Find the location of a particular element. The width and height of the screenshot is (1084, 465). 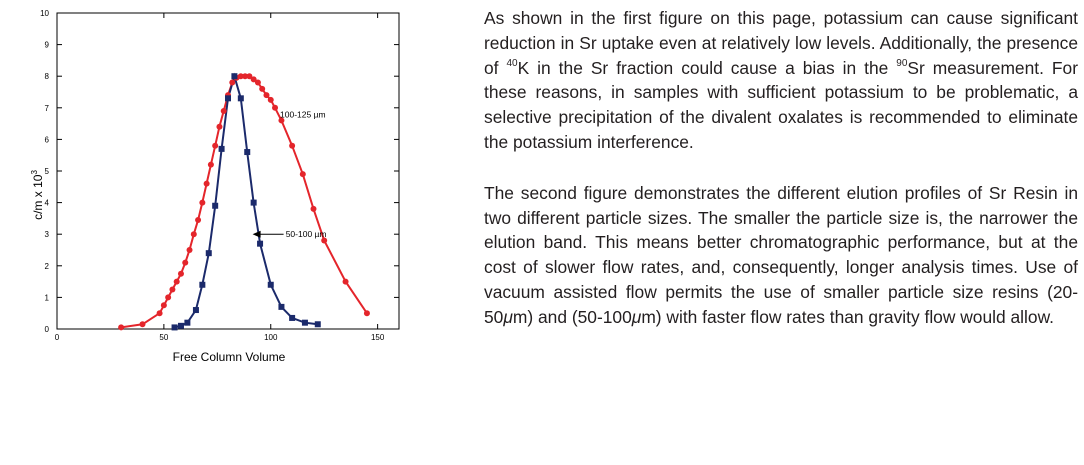

annotation-arrow-head is located at coordinates (256, 234).